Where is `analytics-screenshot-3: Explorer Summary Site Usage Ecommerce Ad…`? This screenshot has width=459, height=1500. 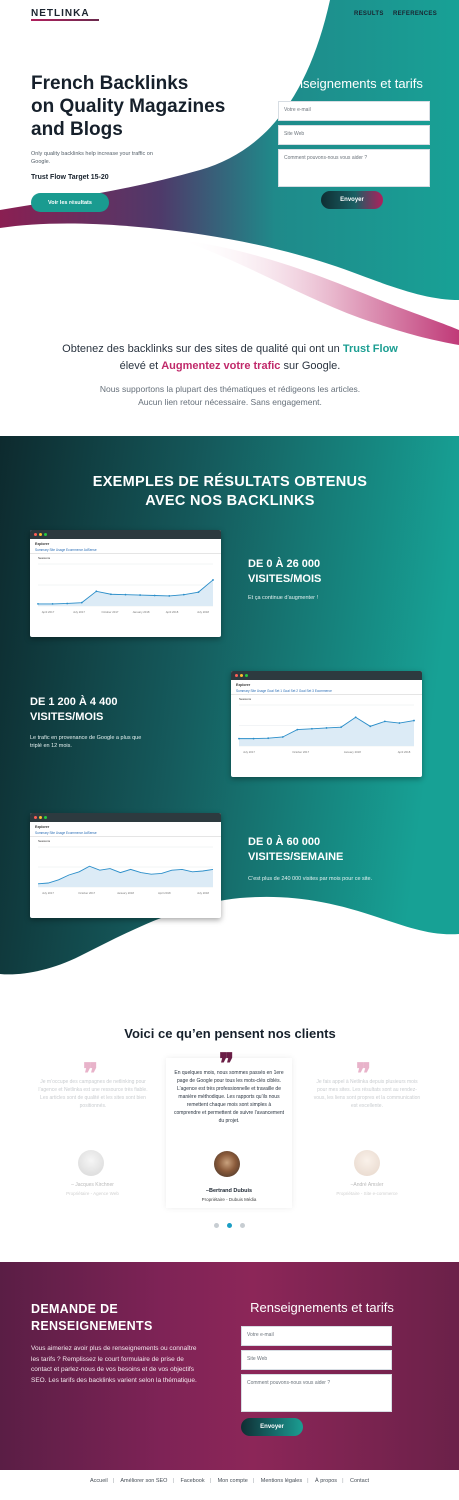
analytics-screenshot-3: Explorer Summary Site Usage Ecommerce Ad… is located at coordinates (125, 865).